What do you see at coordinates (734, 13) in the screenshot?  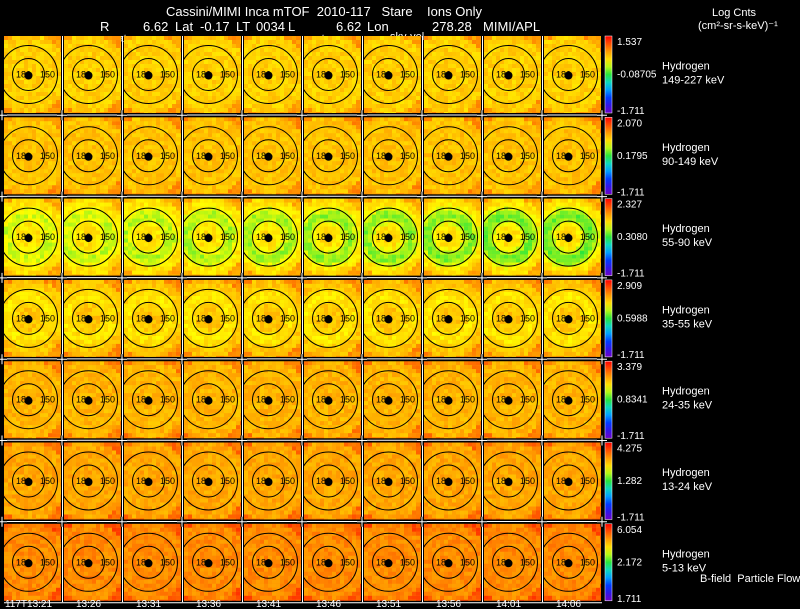 I see `units-label-line1: Log Cnts` at bounding box center [734, 13].